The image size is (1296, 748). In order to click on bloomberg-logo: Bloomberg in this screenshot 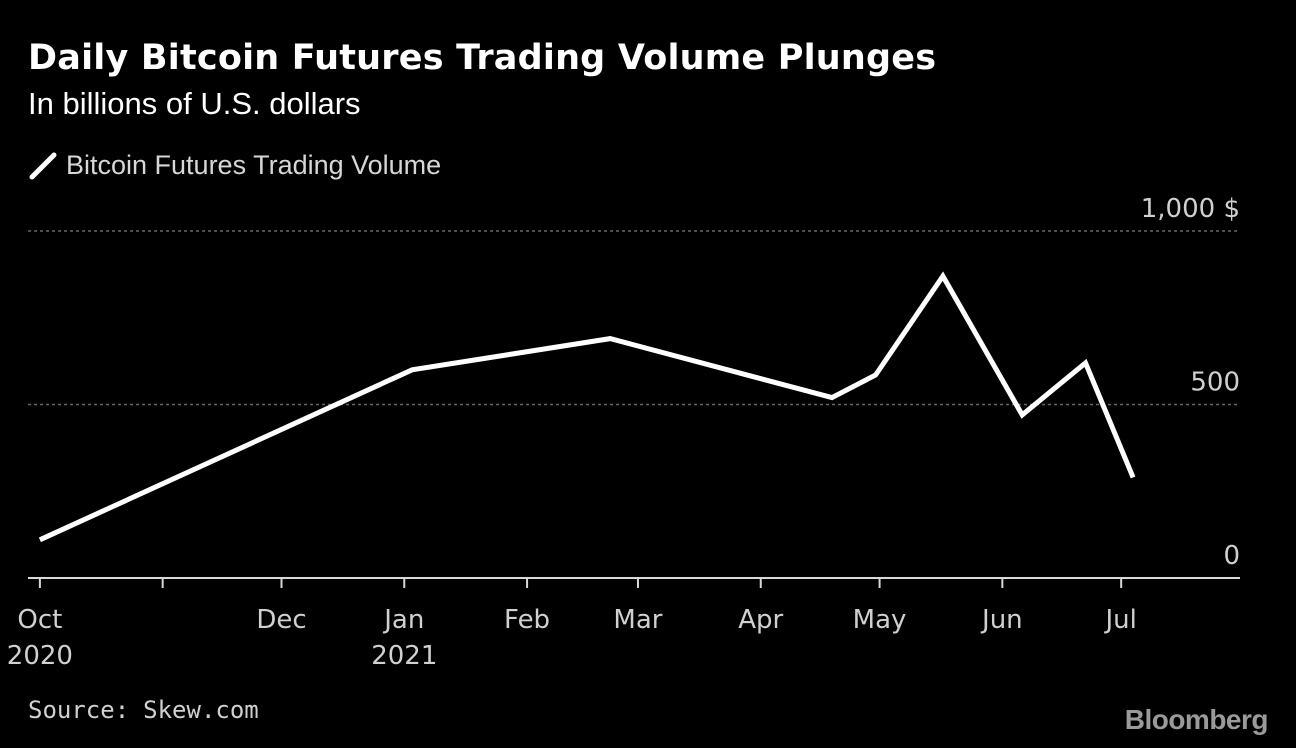, I will do `click(1196, 719)`.